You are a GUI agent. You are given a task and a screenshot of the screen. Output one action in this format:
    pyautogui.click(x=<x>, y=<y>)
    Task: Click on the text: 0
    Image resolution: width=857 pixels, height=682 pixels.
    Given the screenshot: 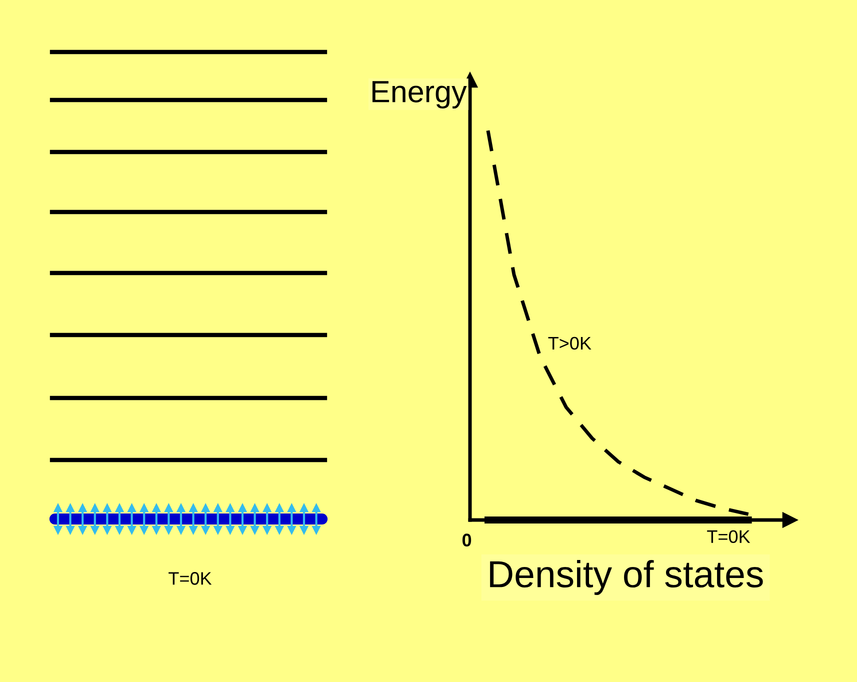 What is the action you would take?
    pyautogui.click(x=467, y=540)
    